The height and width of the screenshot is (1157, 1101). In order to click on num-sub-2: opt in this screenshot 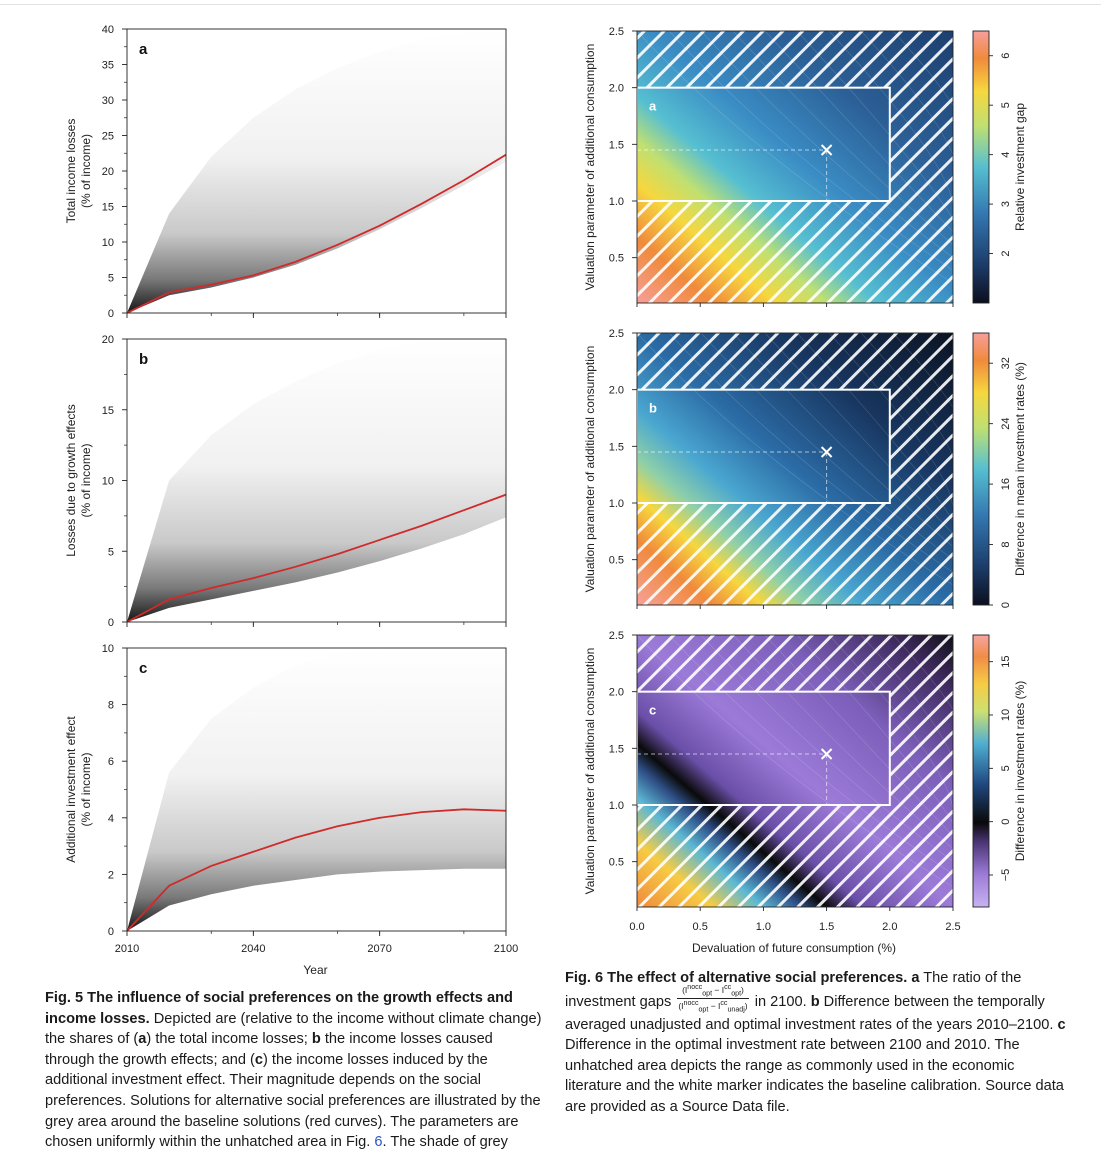, I will do `click(736, 993)`.